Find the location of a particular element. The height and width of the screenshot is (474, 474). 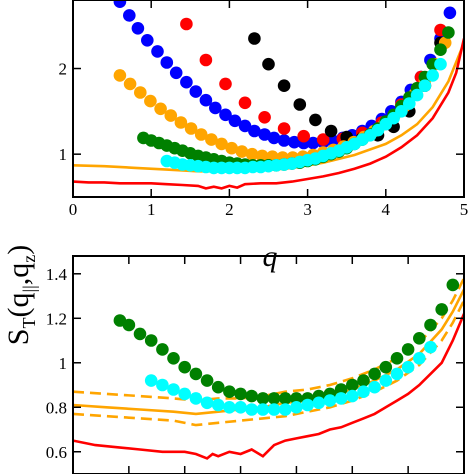

top-x-tick-label: 0 is located at coordinates (73, 209).